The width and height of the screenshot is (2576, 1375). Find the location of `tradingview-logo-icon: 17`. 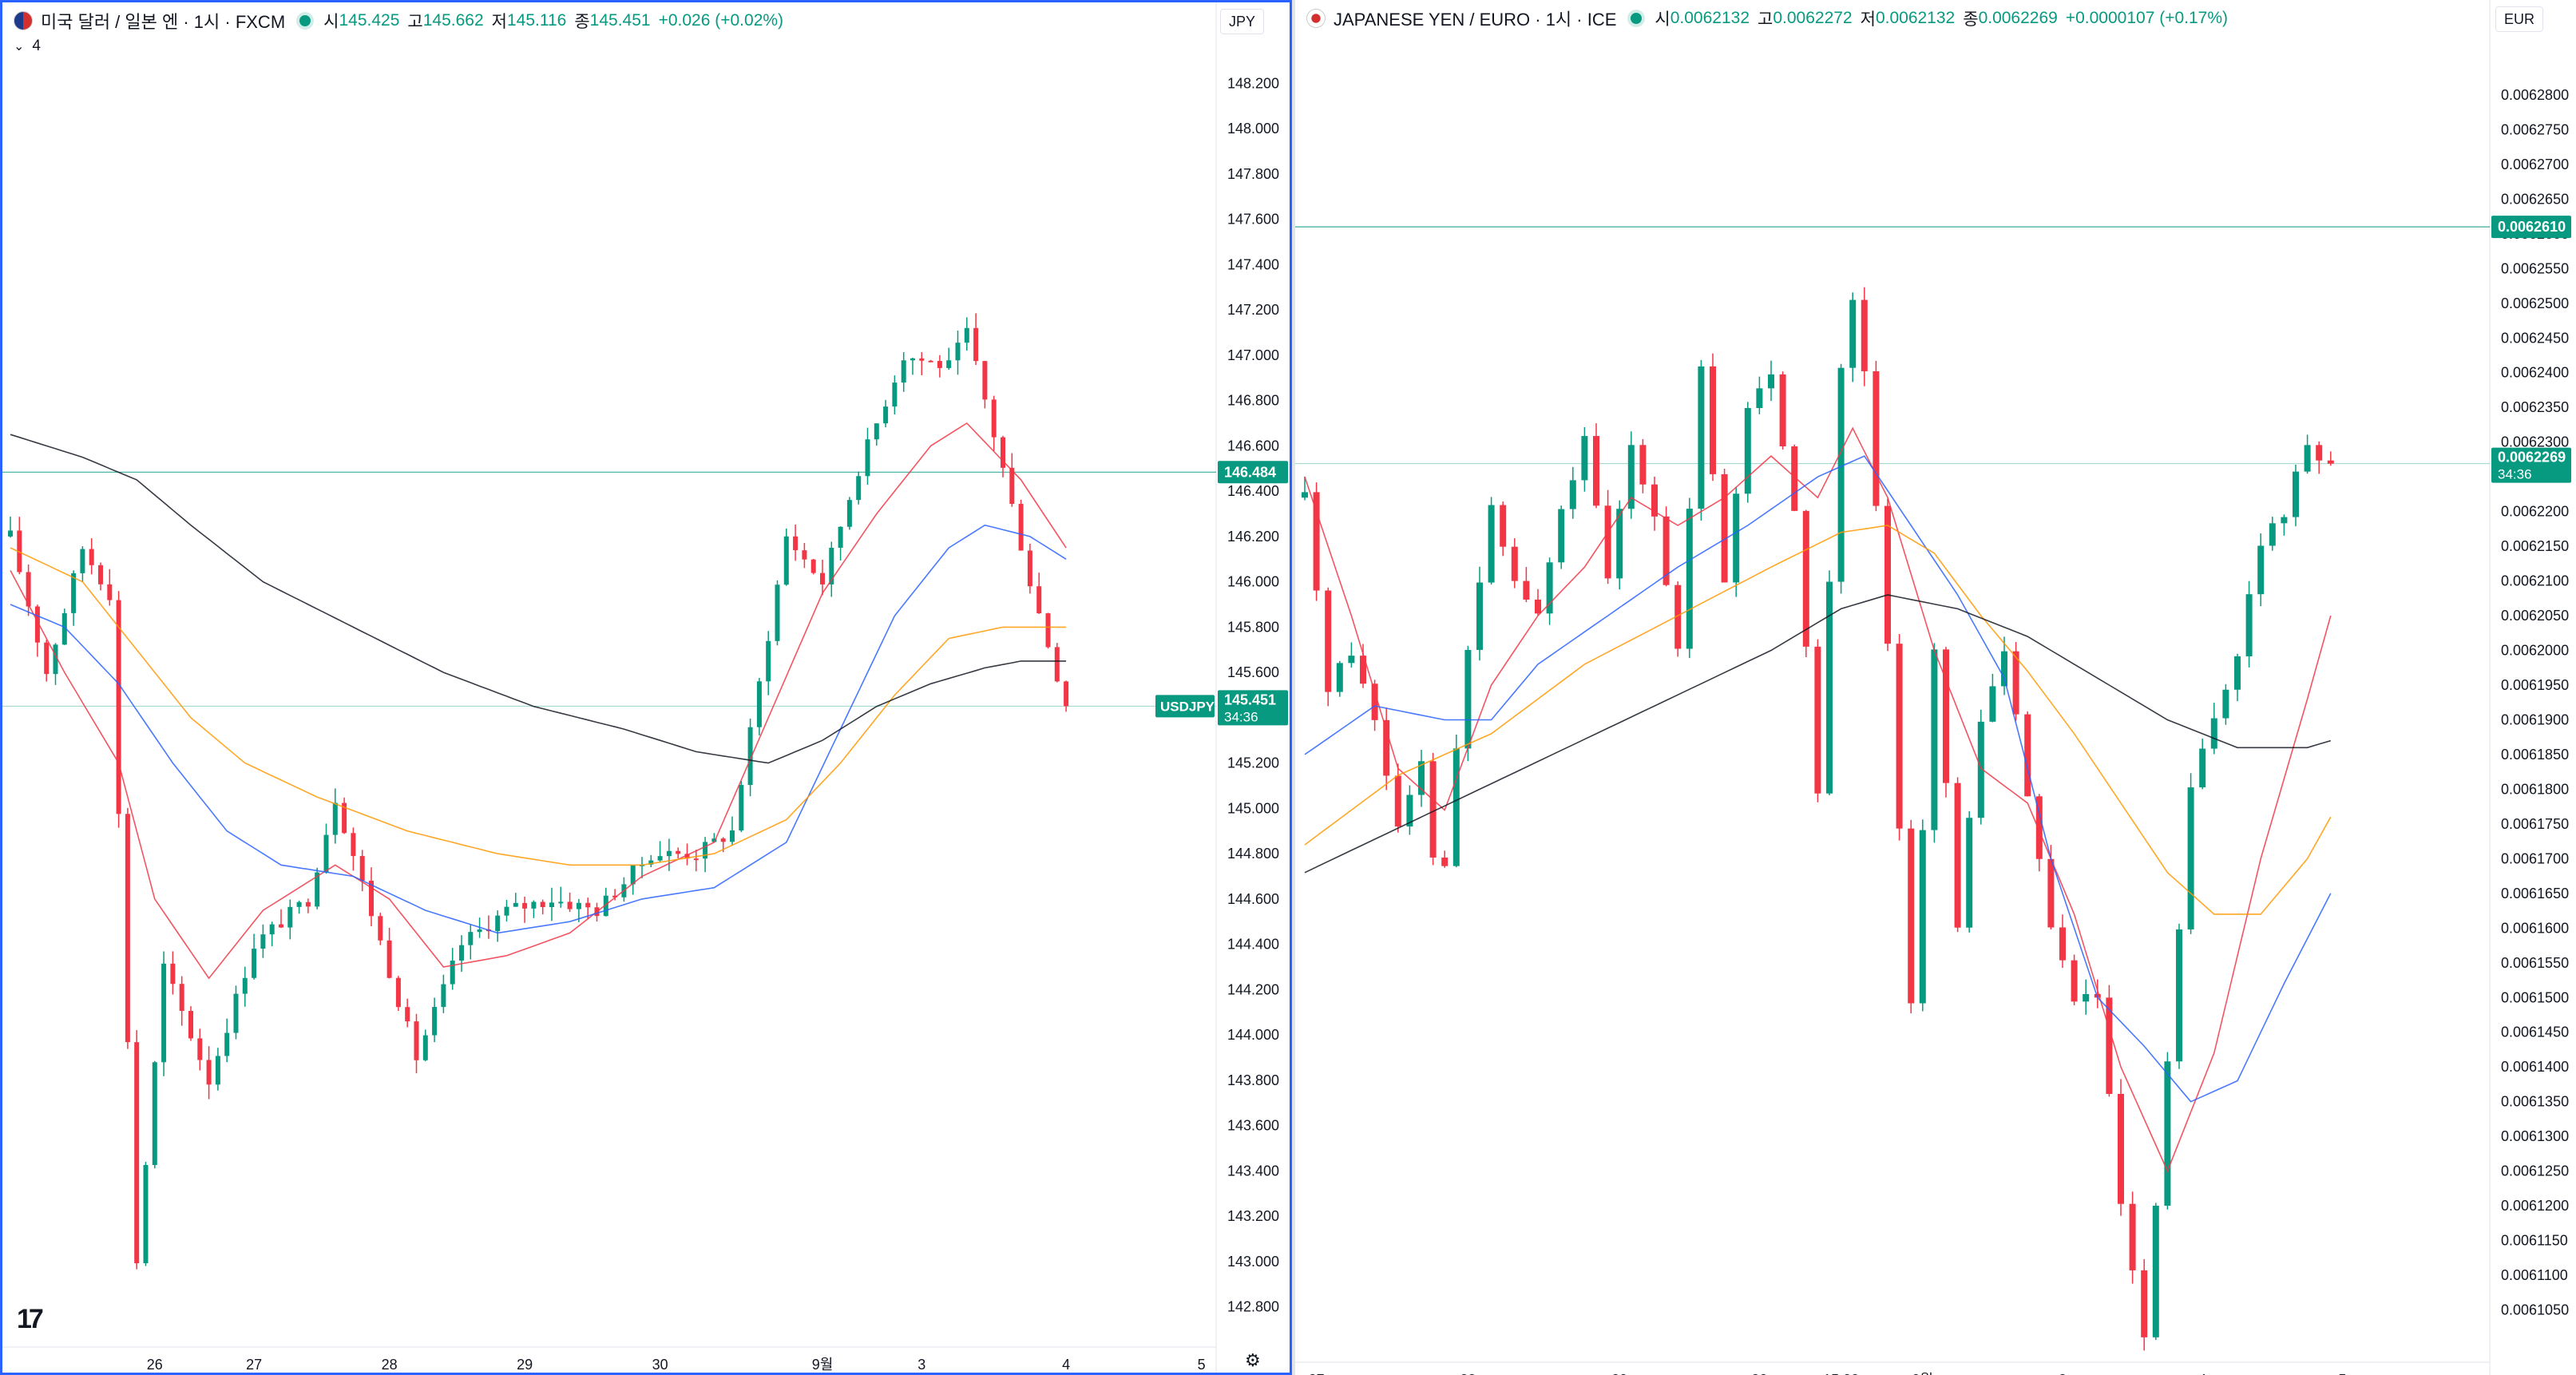

tradingview-logo-icon: 17 is located at coordinates (31, 1319).